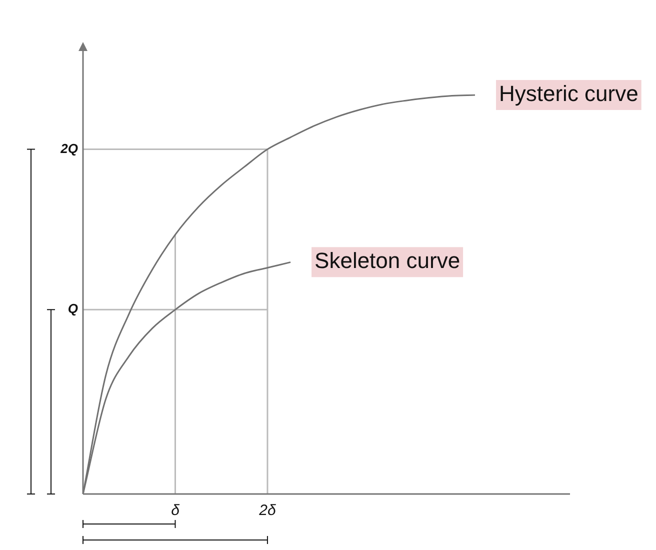  Describe the element at coordinates (73, 308) in the screenshot. I see `ref-line-label: Q` at that location.